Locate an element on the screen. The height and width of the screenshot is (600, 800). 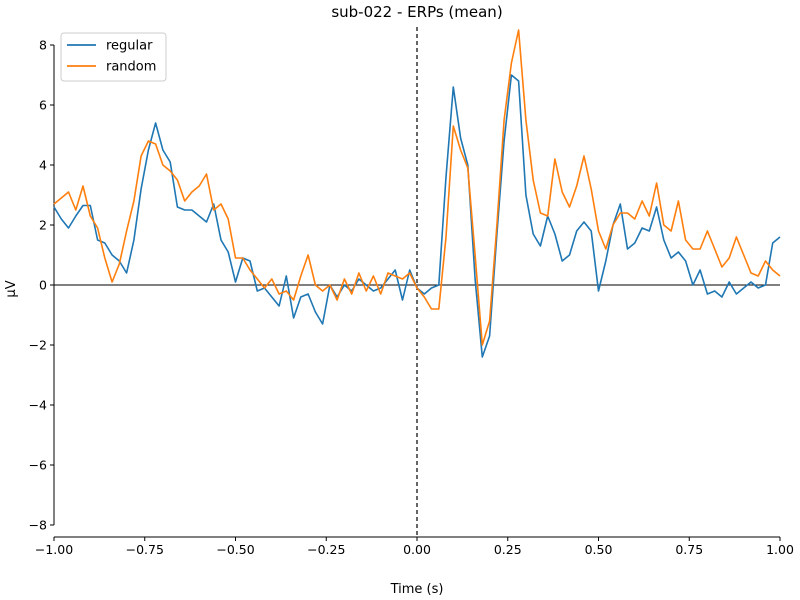
x-tick-label: −0.75 is located at coordinates (145, 549).